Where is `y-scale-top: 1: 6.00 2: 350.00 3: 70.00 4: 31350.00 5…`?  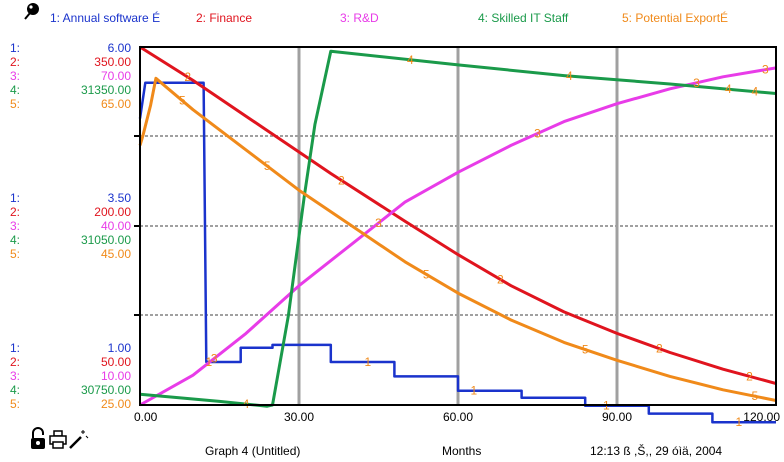
y-scale-top: 1: 6.00 2: 350.00 3: 70.00 4: 31350.00 5… is located at coordinates (70, 76).